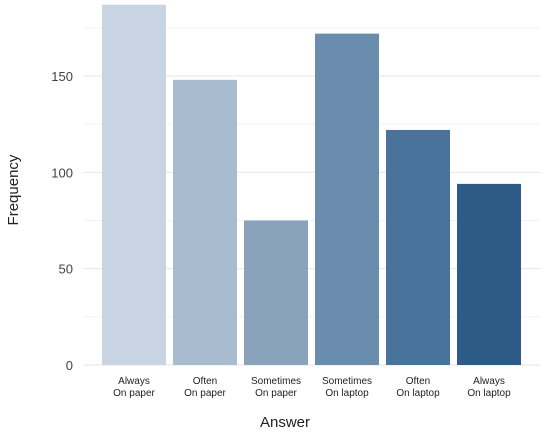 Image resolution: width=550 pixels, height=433 pixels. Describe the element at coordinates (489, 387) in the screenshot. I see `x-tick-label: Always On laptop` at that location.